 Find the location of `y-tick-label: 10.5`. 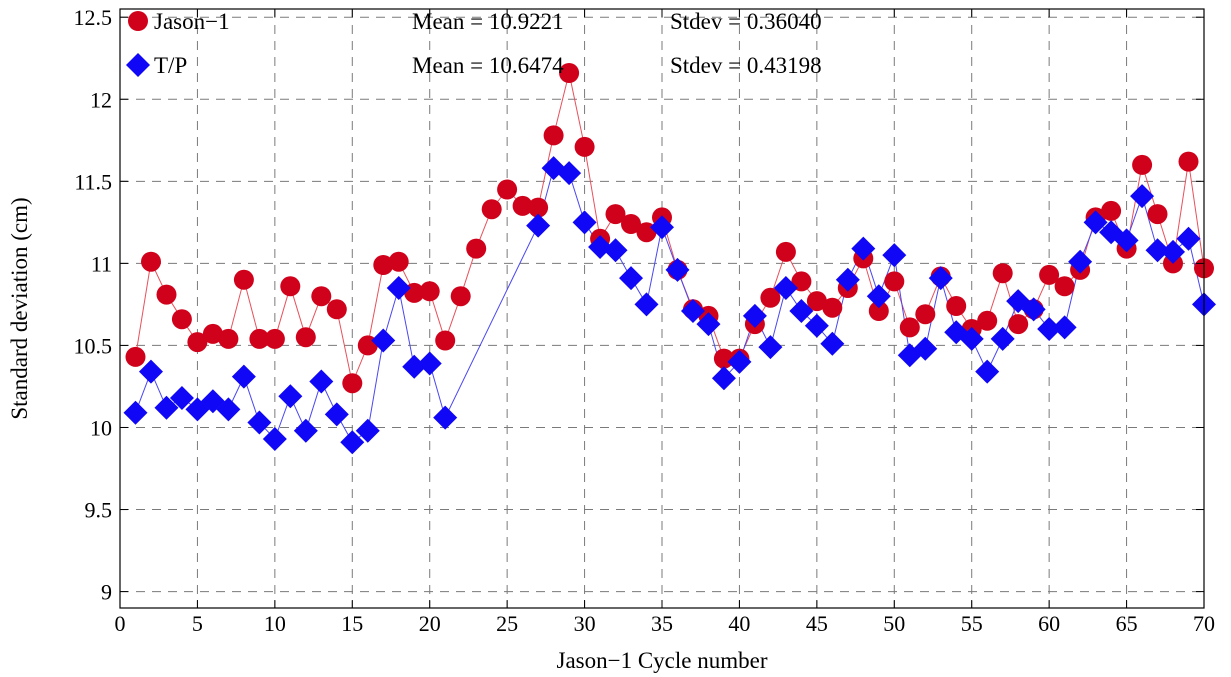

y-tick-label: 10.5 is located at coordinates (93, 345).